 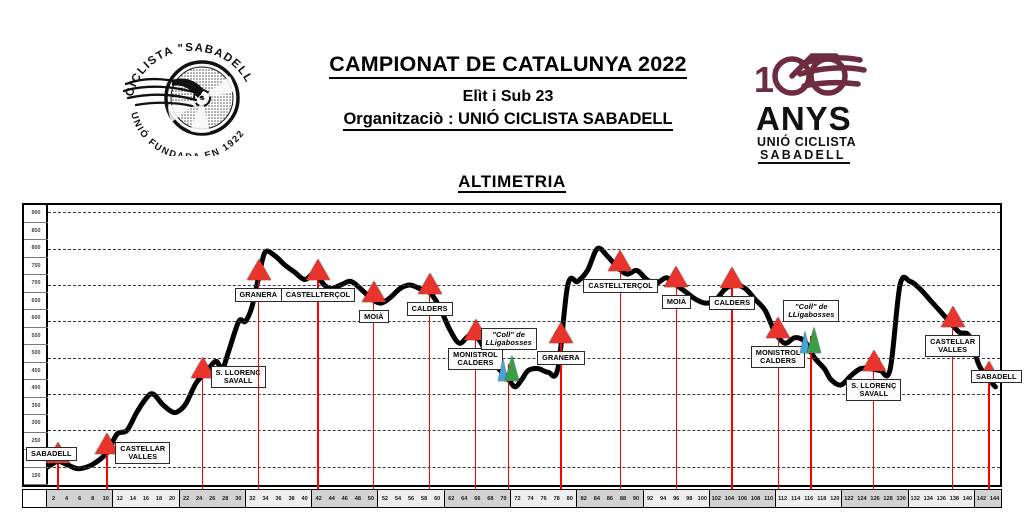 I want to click on x-tick-136: 136, so click(x=941, y=498).